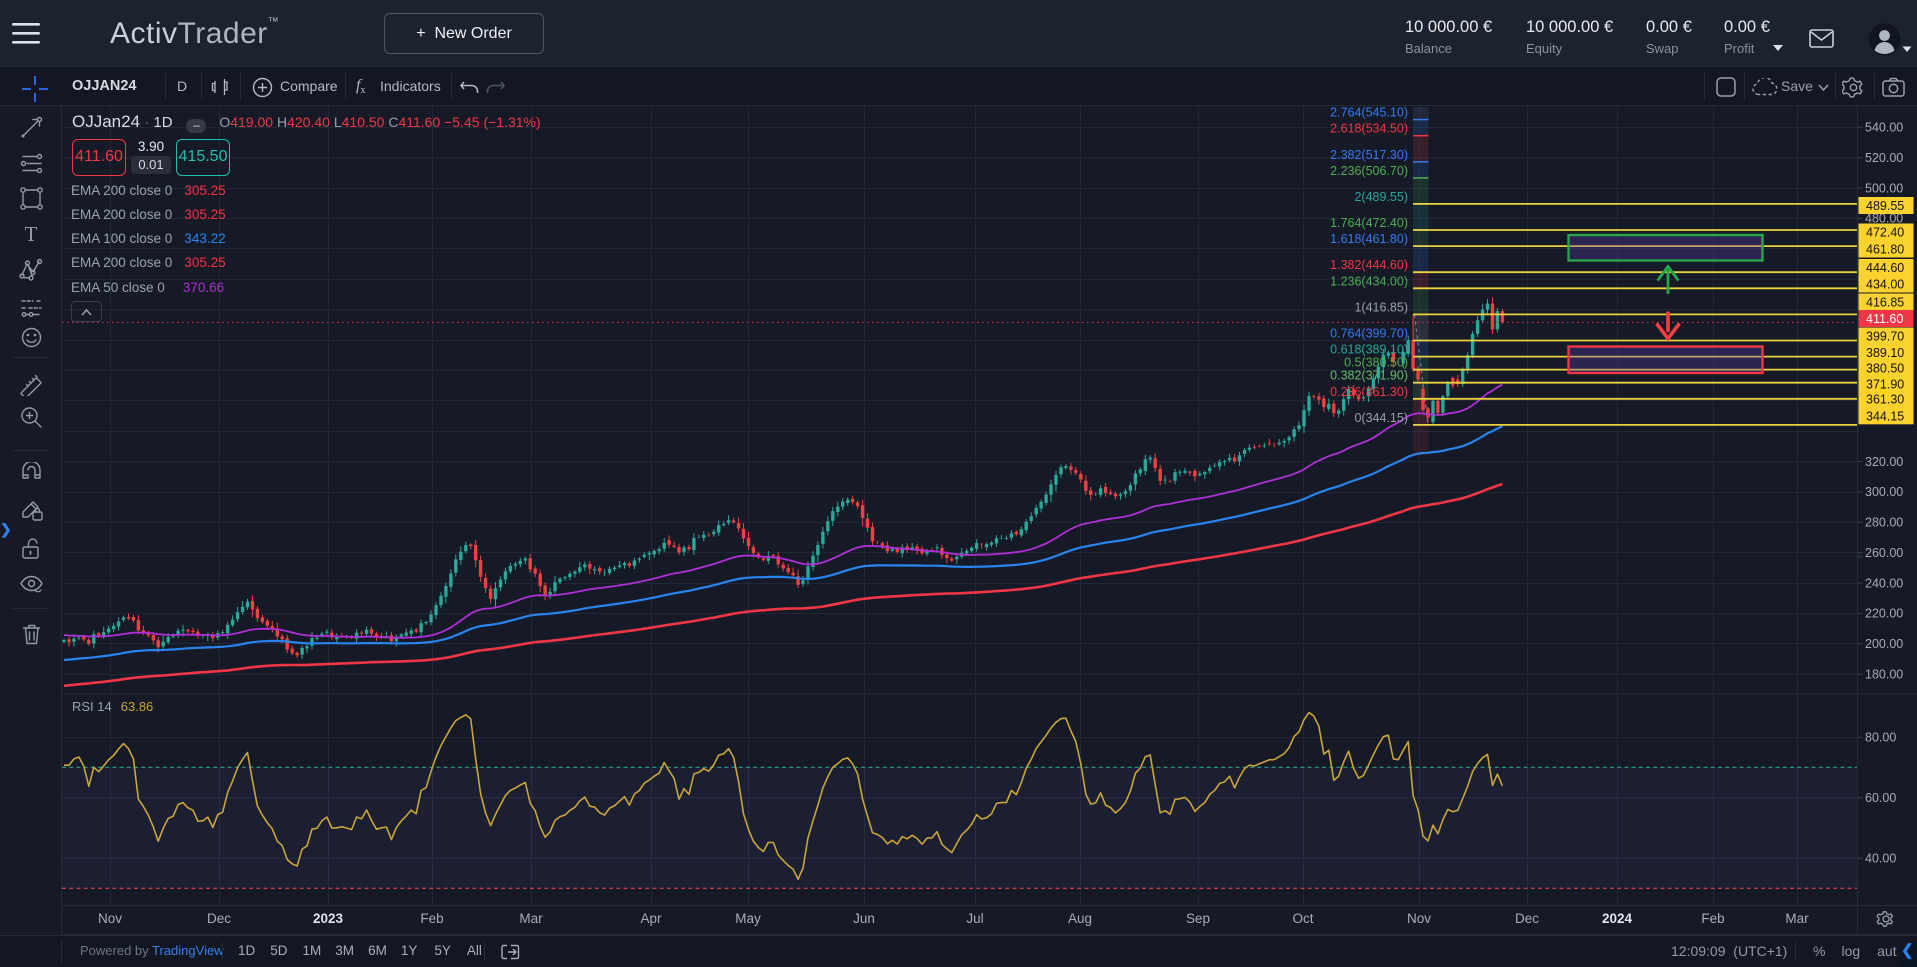 Image resolution: width=1917 pixels, height=967 pixels. Describe the element at coordinates (1369, 281) in the screenshot. I see `svg-text: 1.236(434.00)` at that location.